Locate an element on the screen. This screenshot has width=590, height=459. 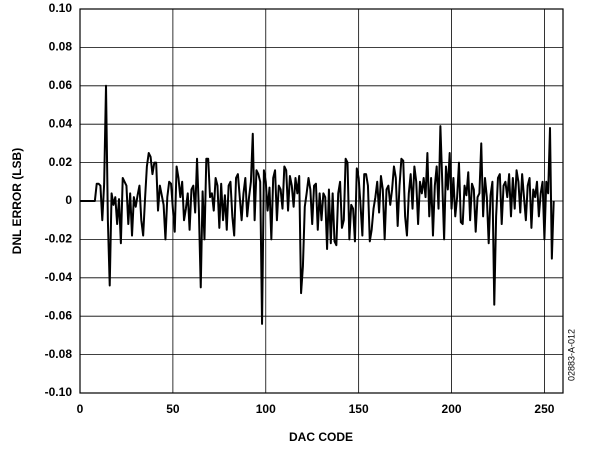
y-tick-label: 0.08 is located at coordinates (61, 47).